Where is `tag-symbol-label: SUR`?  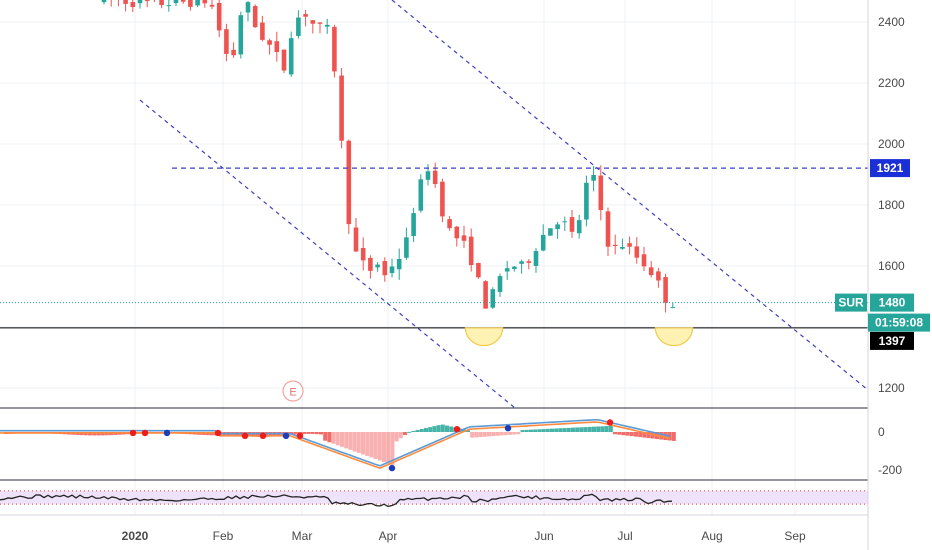 tag-symbol-label: SUR is located at coordinates (851, 303).